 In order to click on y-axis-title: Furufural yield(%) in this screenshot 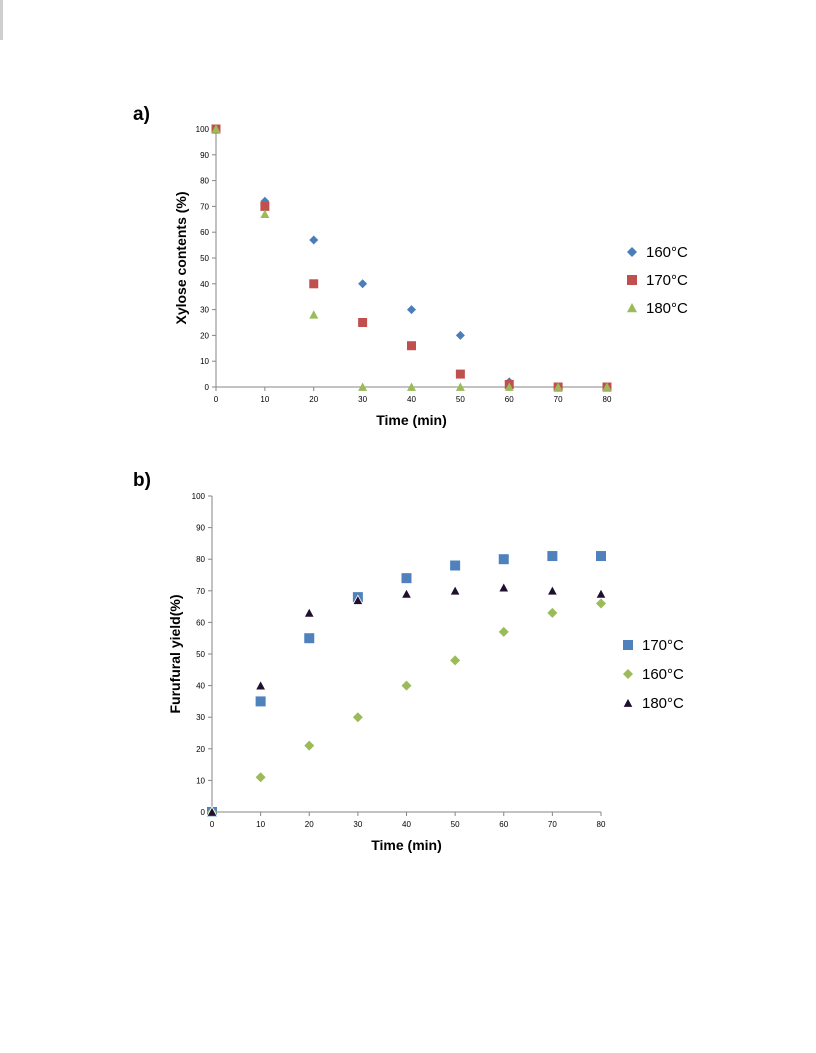, I will do `click(175, 653)`.